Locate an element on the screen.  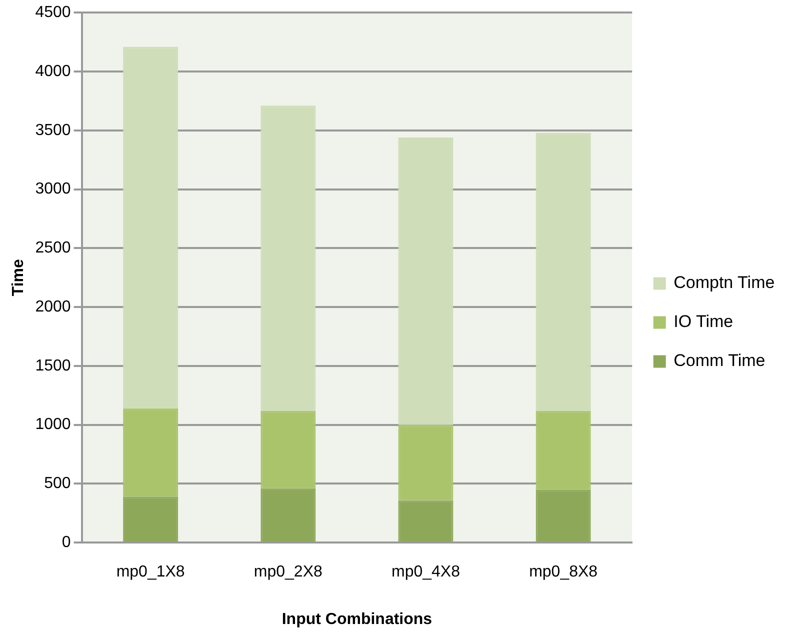
x-tick-label: mp0_4X8 is located at coordinates (425, 572).